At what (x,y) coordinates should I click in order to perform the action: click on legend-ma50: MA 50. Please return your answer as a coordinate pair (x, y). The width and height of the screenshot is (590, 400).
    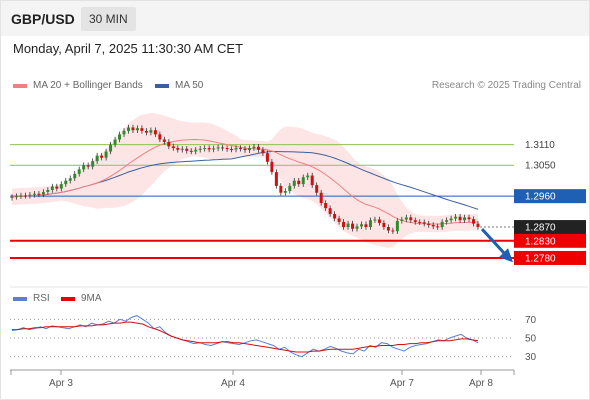
    Looking at the image, I should click on (179, 85).